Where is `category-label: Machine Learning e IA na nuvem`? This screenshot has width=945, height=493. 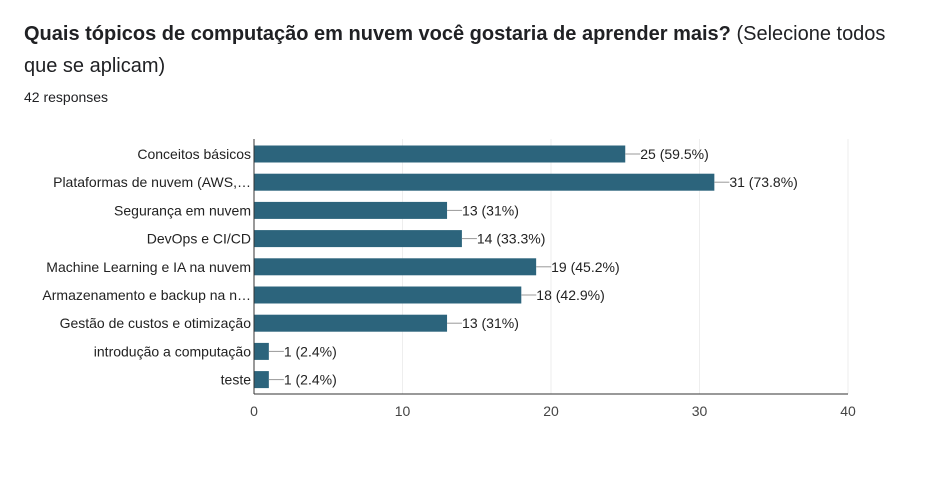
category-label: Machine Learning e IA na nuvem is located at coordinates (148, 267).